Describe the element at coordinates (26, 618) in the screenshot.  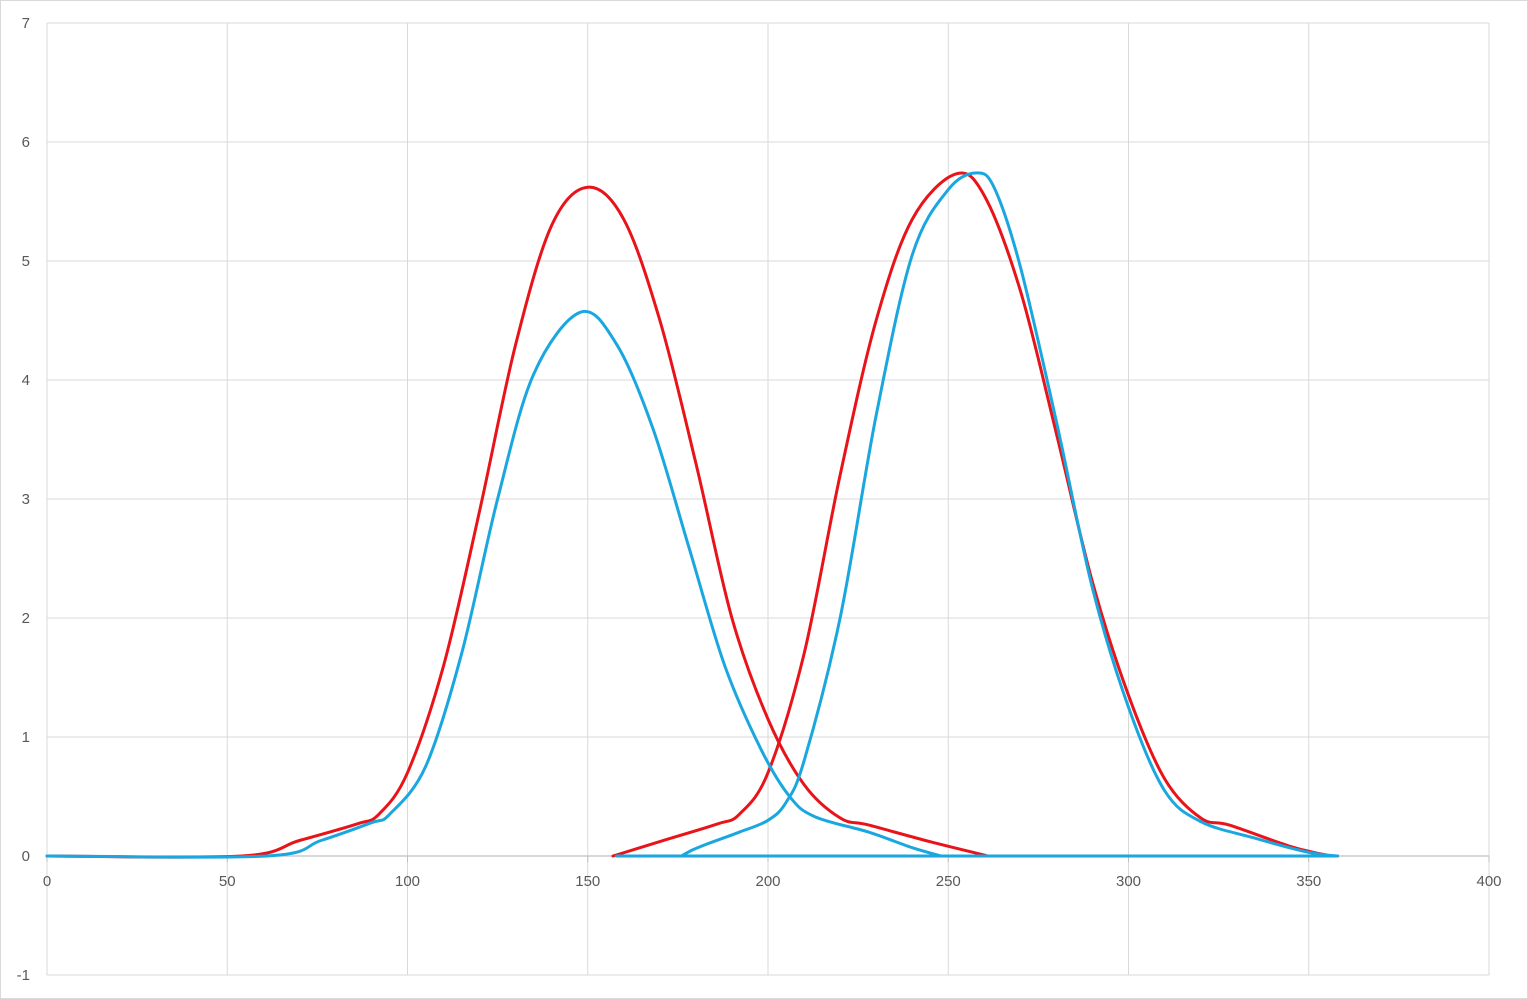
I see `y-tick-label: 2` at that location.